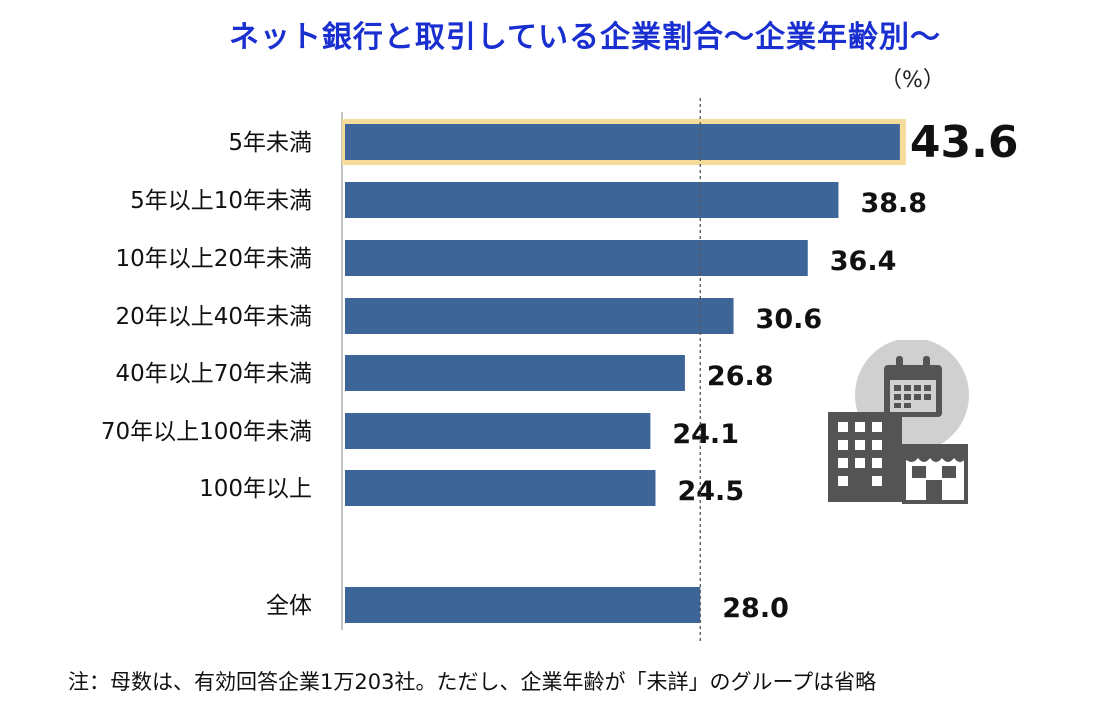 This screenshot has height=718, width=1097. What do you see at coordinates (740, 376) in the screenshot?
I see `value-label-4: 26.8` at bounding box center [740, 376].